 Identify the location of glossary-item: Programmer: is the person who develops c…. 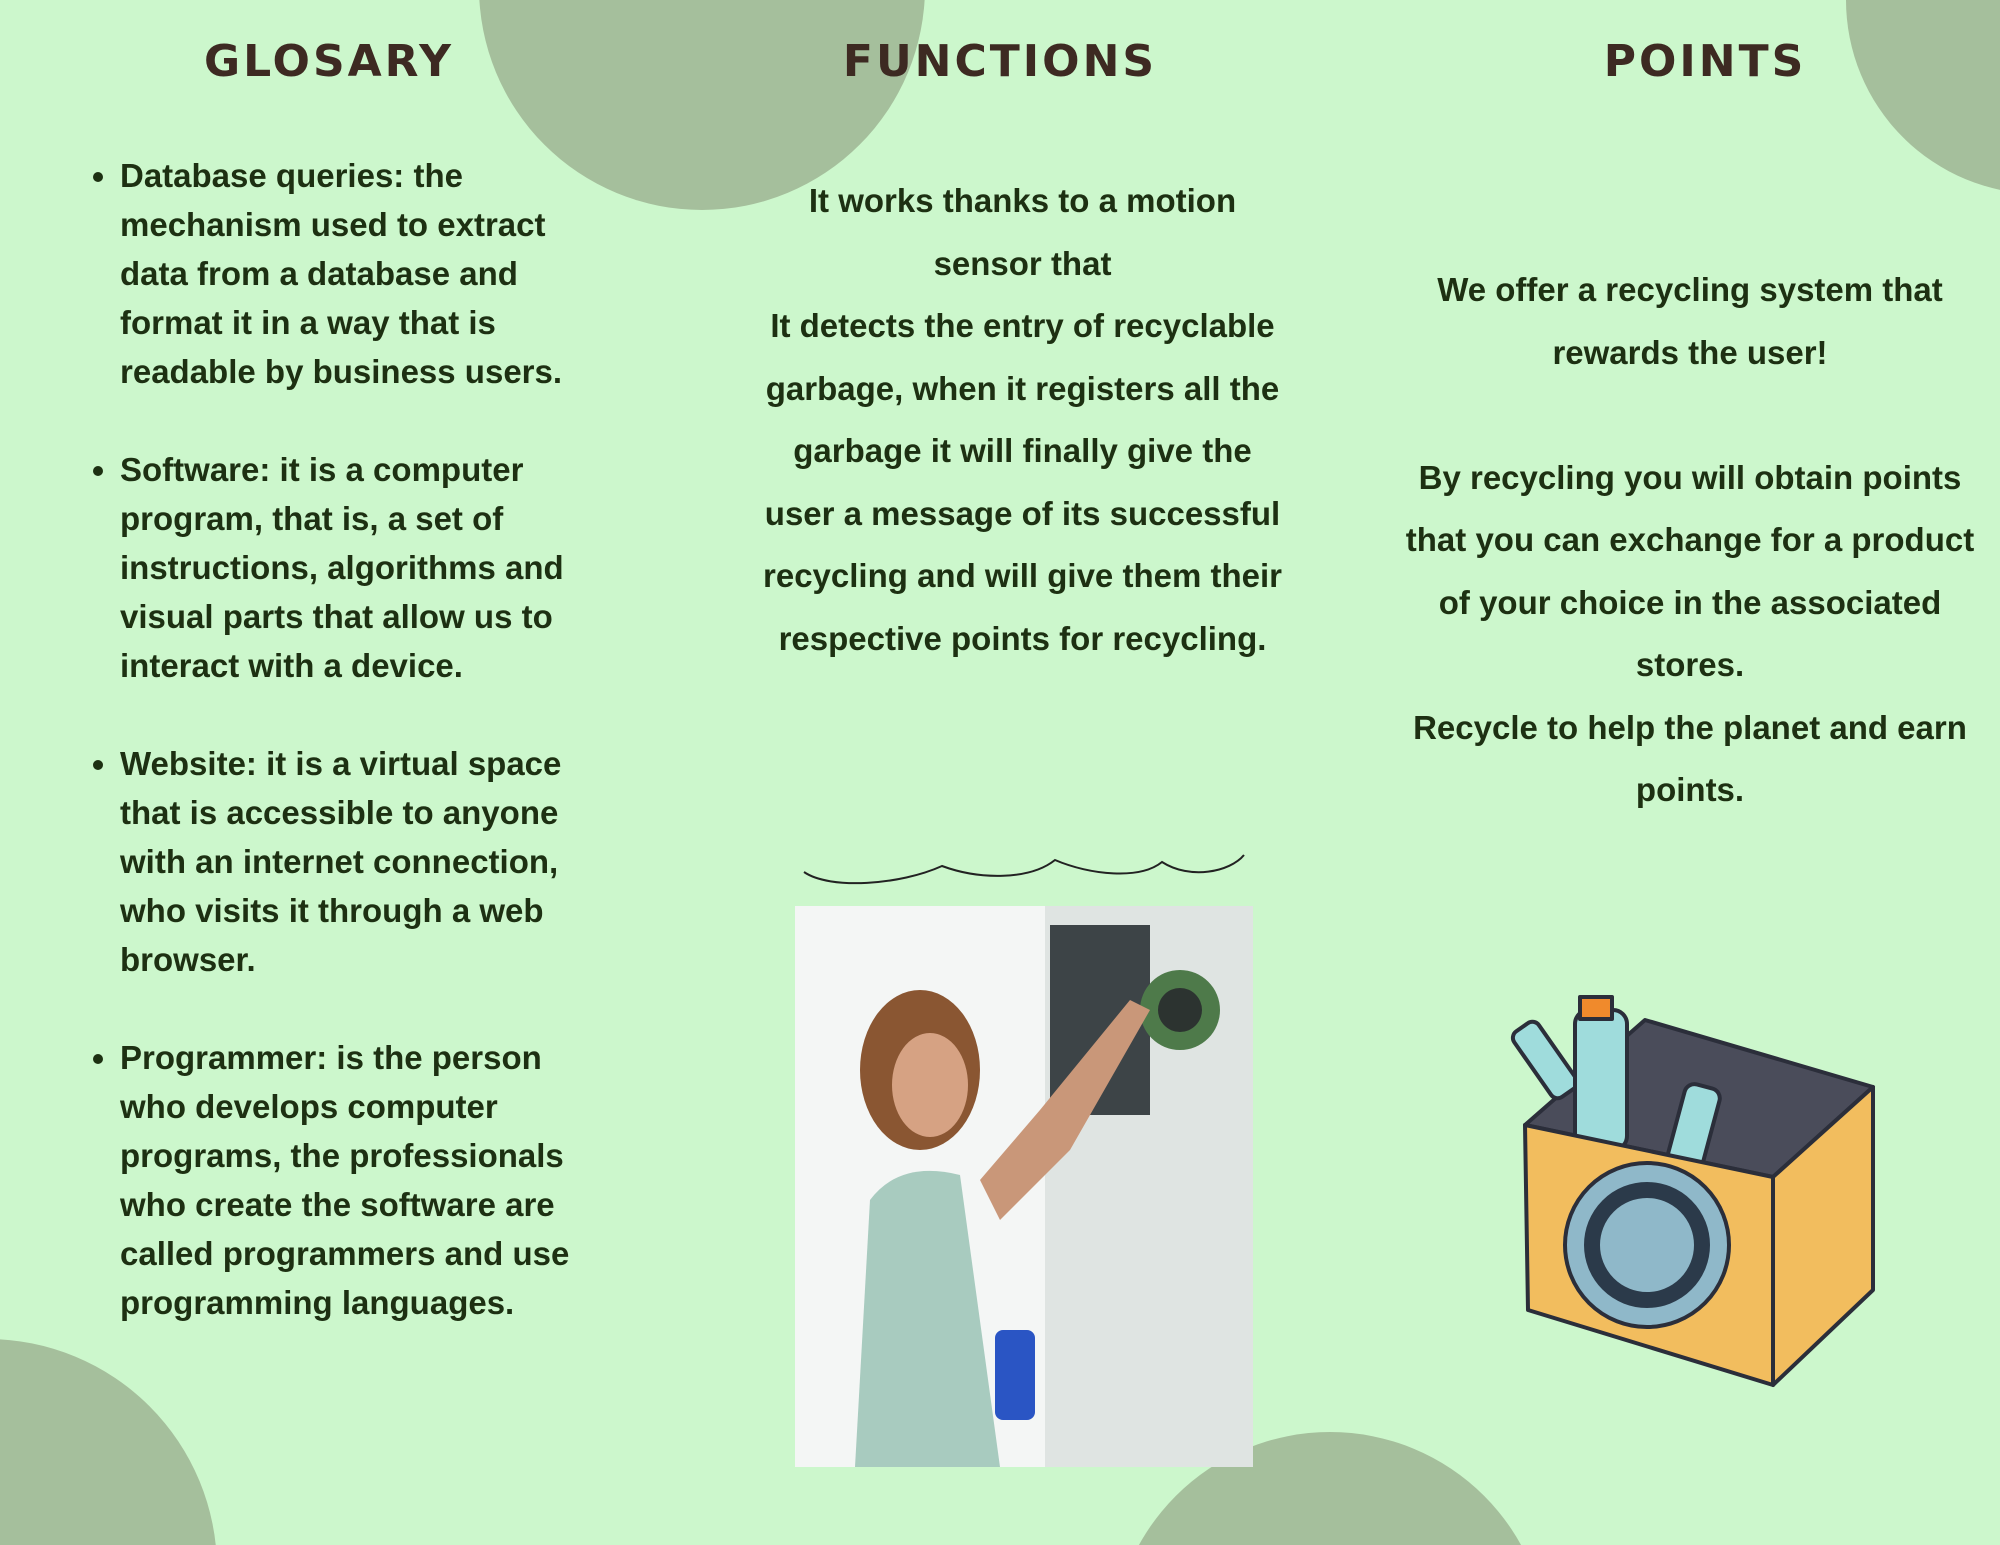
(365, 1180).